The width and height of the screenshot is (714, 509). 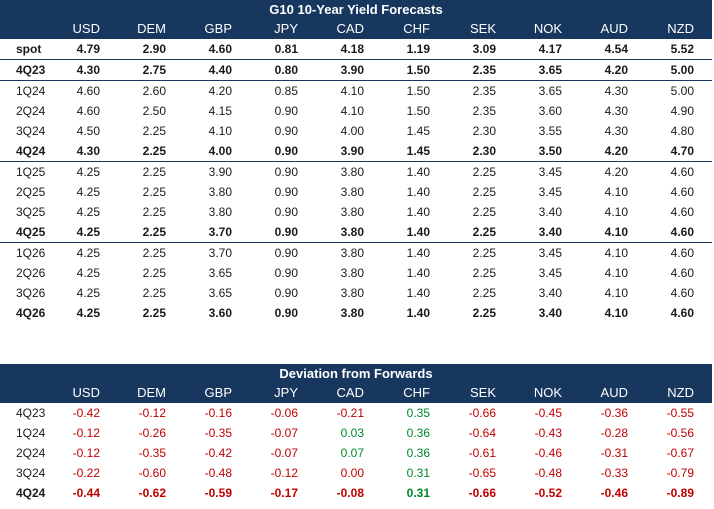 I want to click on table-cell: 0.03, so click(x=352, y=433).